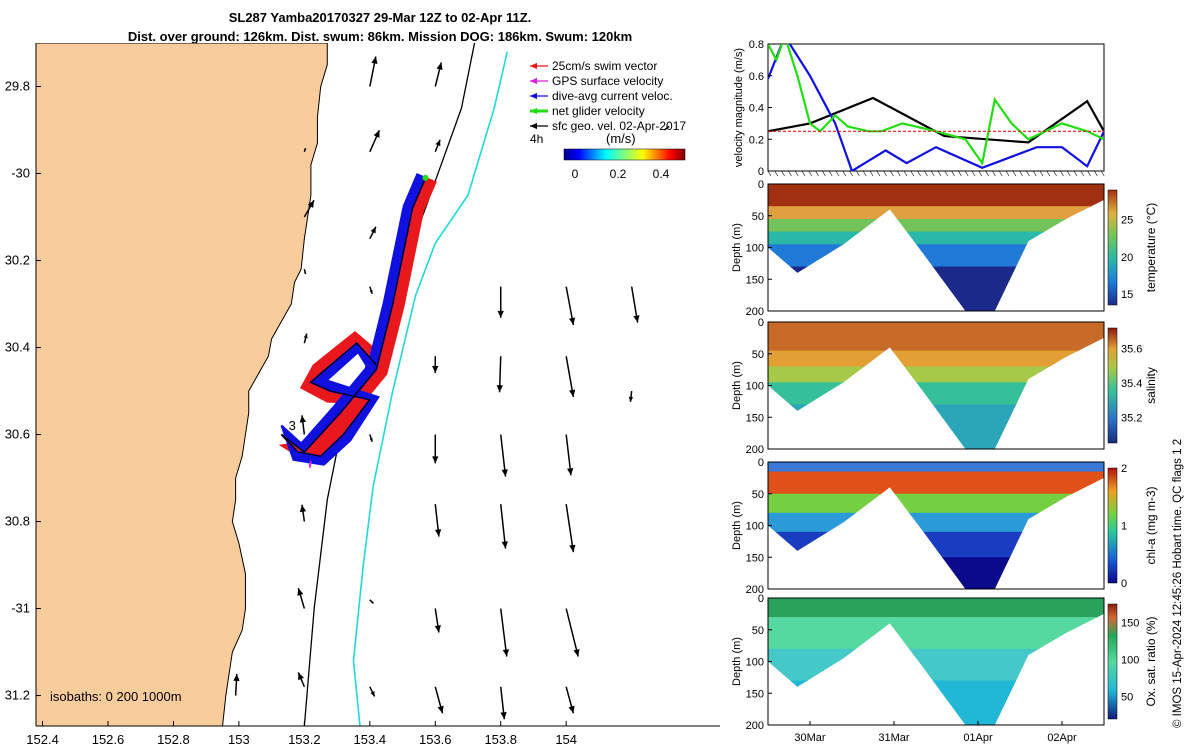  Describe the element at coordinates (737, 247) in the screenshot. I see `section-y-label: Depth (m)` at that location.